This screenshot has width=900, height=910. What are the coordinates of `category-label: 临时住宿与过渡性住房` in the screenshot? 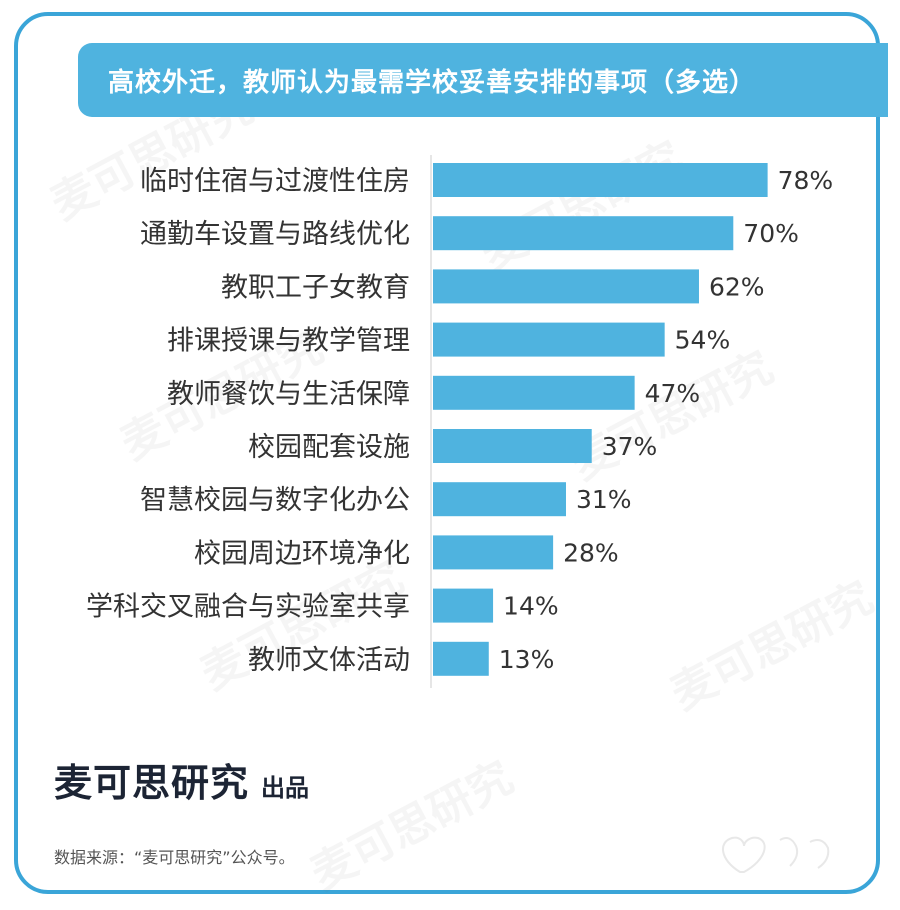 It's located at (275, 181).